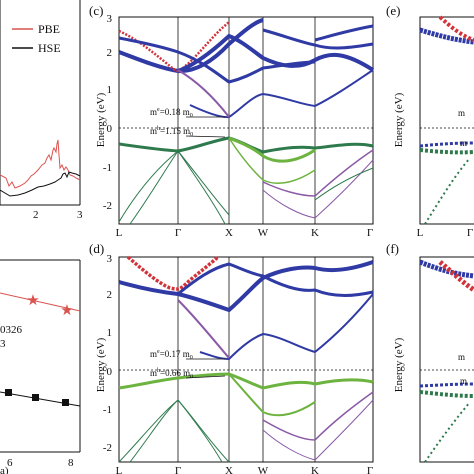 The height and width of the screenshot is (474, 474). What do you see at coordinates (171, 132) in the screenshot?
I see `panel-c-mh-label: mh=1.15 m0` at bounding box center [171, 132].